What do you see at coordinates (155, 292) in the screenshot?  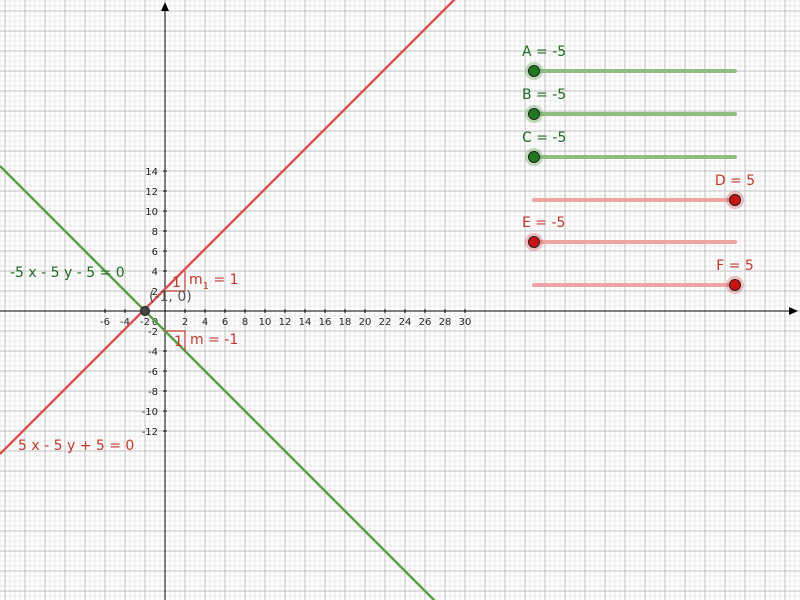 I see `y-tick-label: 2` at bounding box center [155, 292].